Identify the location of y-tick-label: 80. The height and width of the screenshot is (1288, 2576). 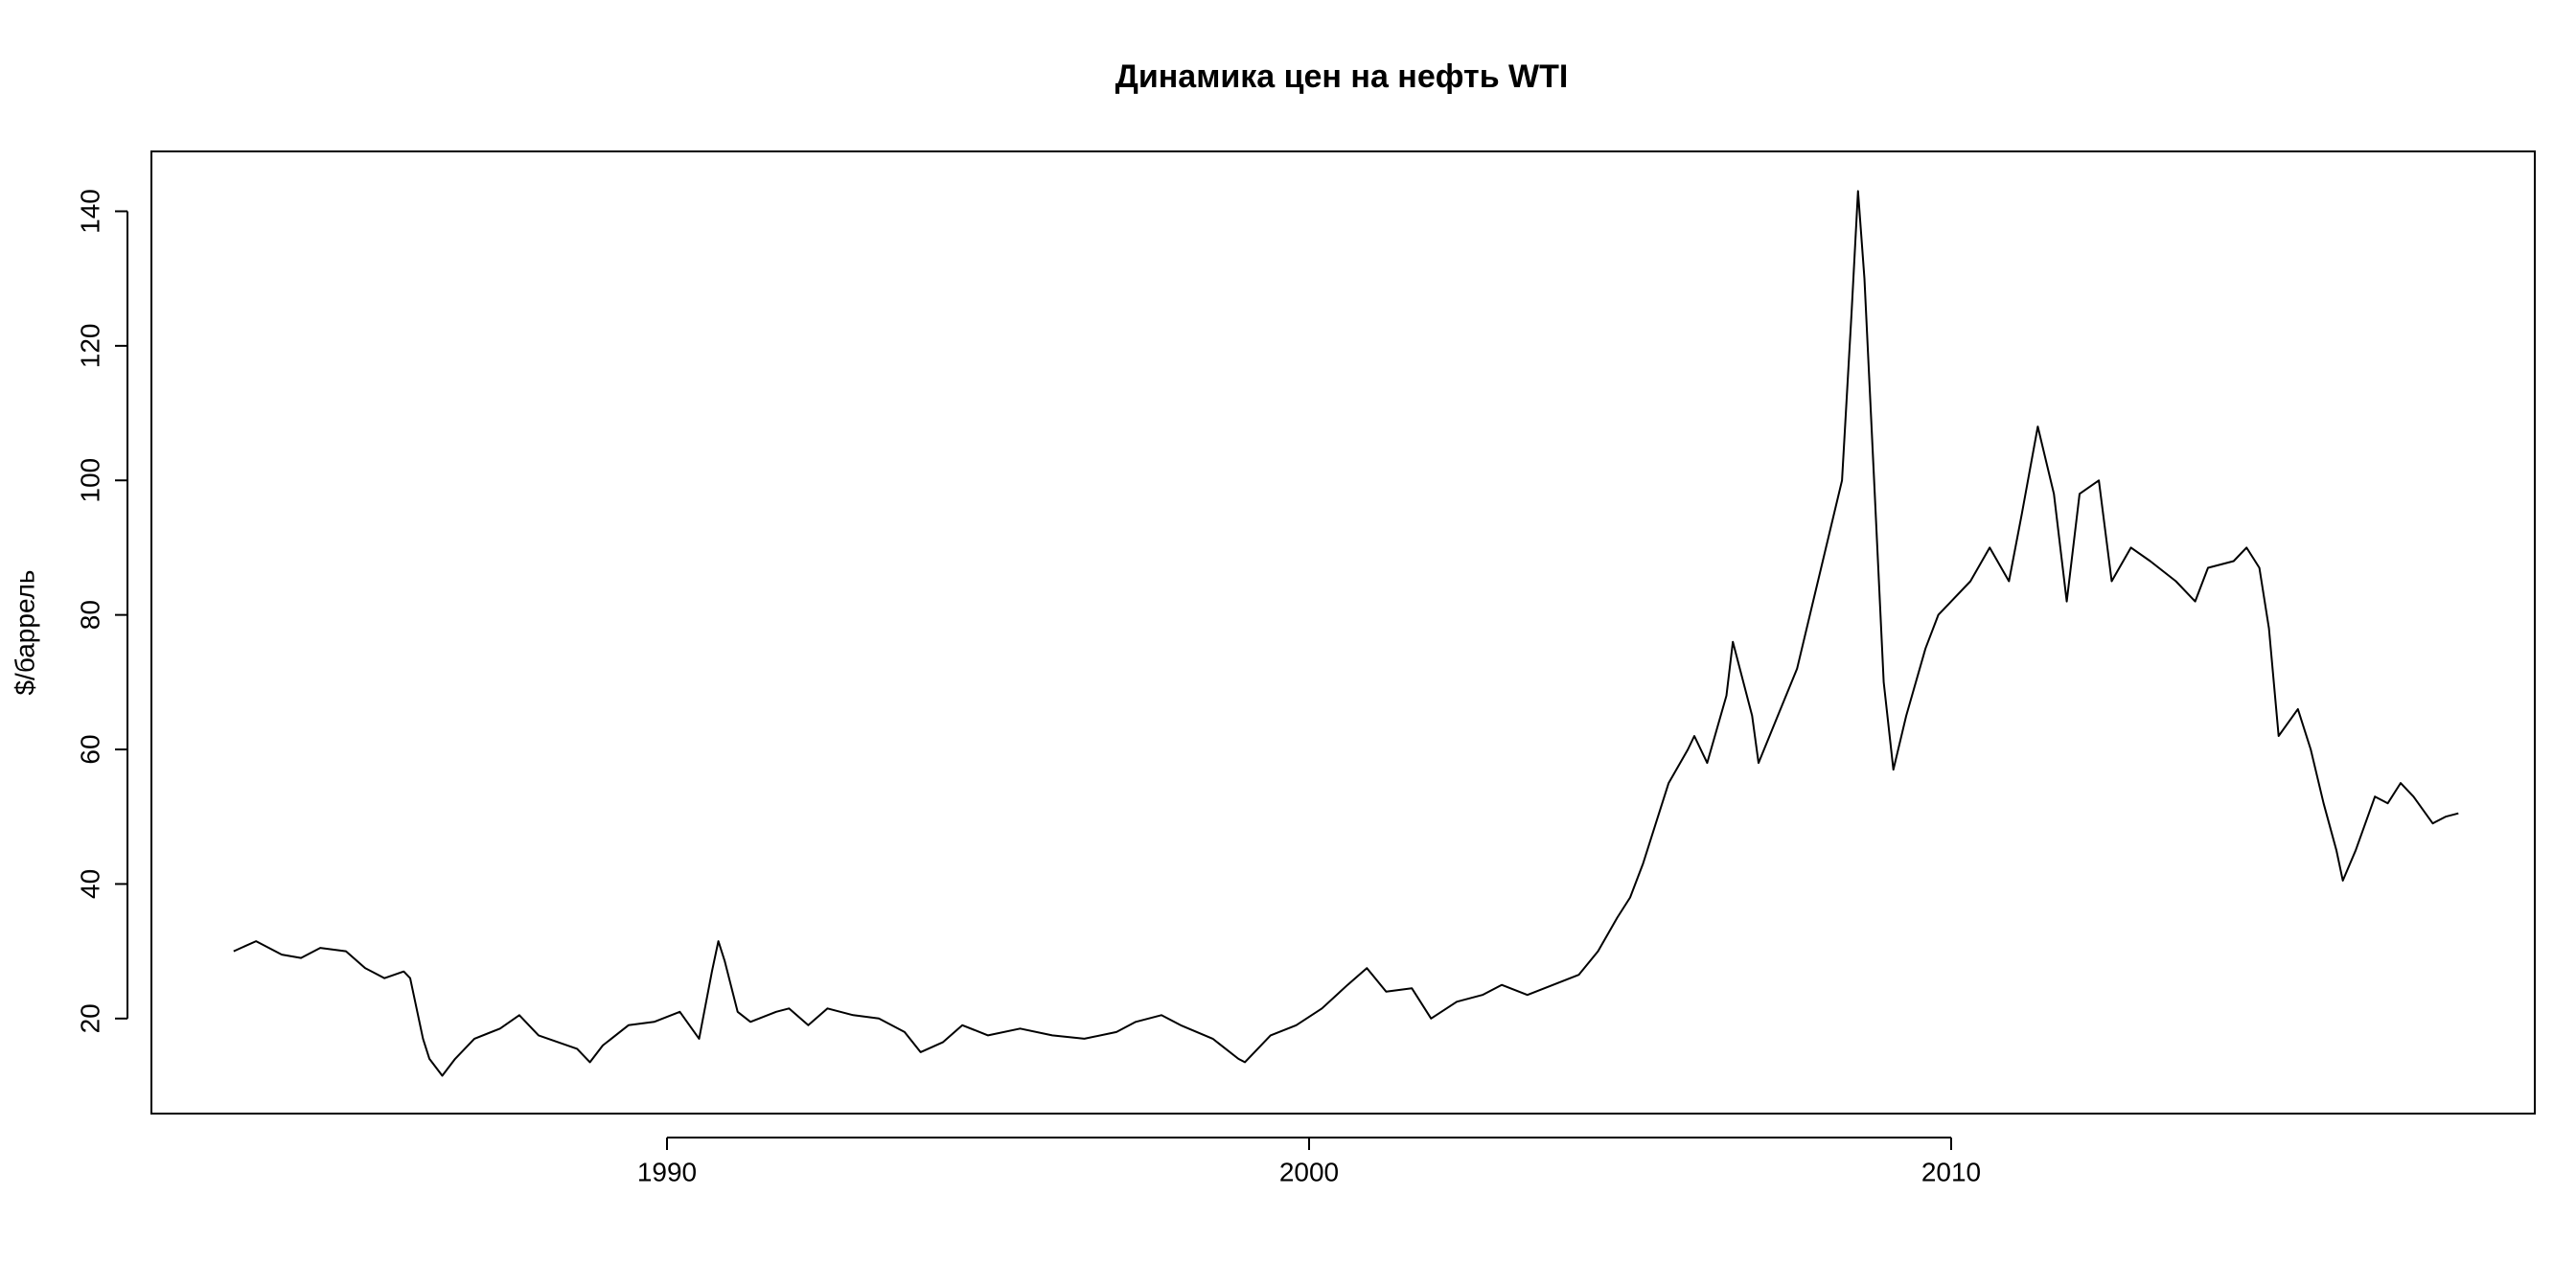
(89, 615).